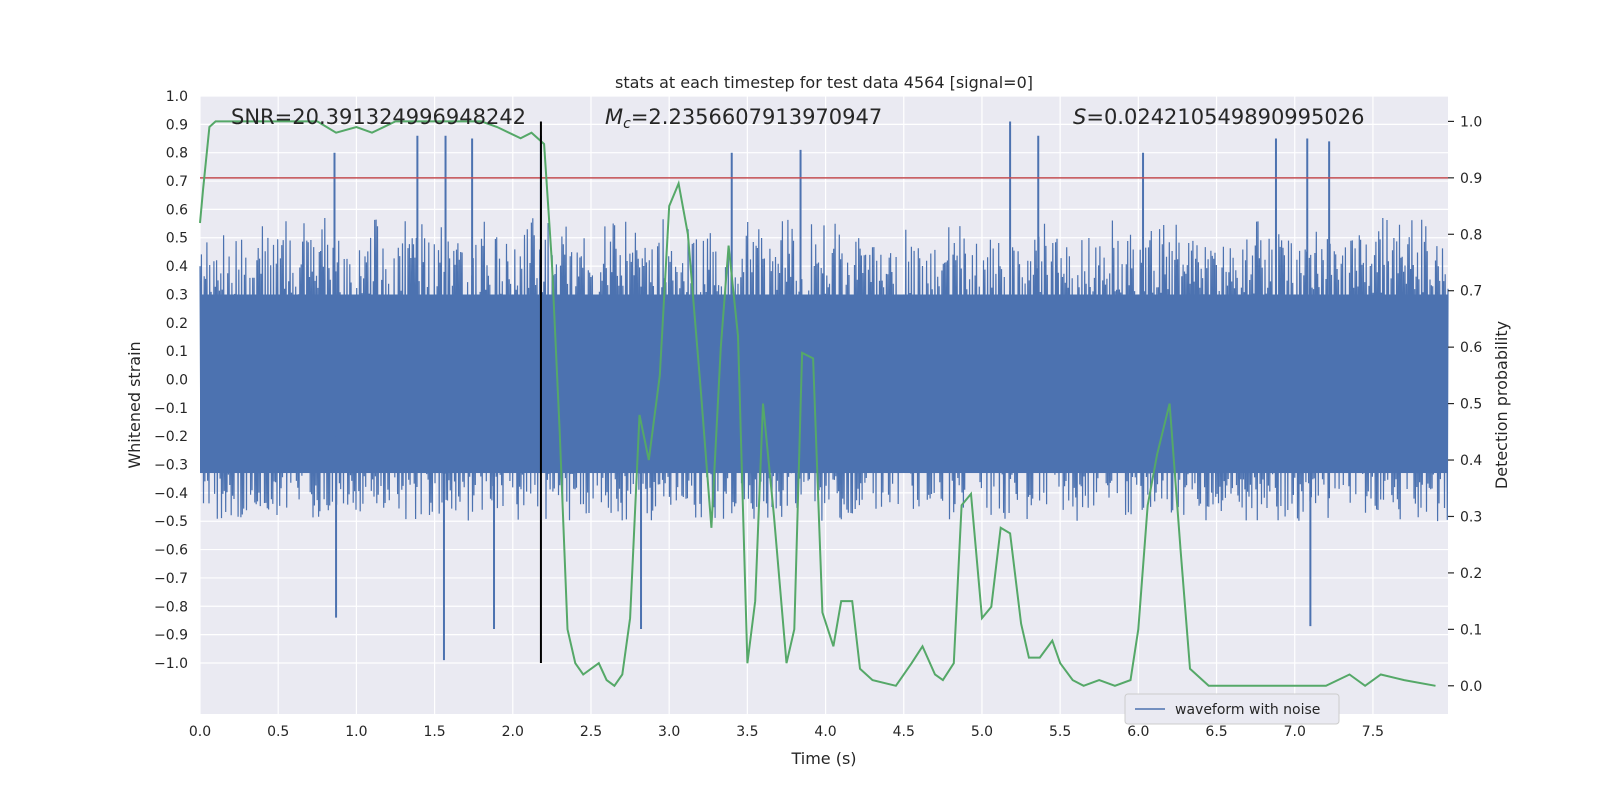 The height and width of the screenshot is (800, 1600). Describe the element at coordinates (1471, 461) in the screenshot. I see `y-right-tick-label: 0.4` at that location.